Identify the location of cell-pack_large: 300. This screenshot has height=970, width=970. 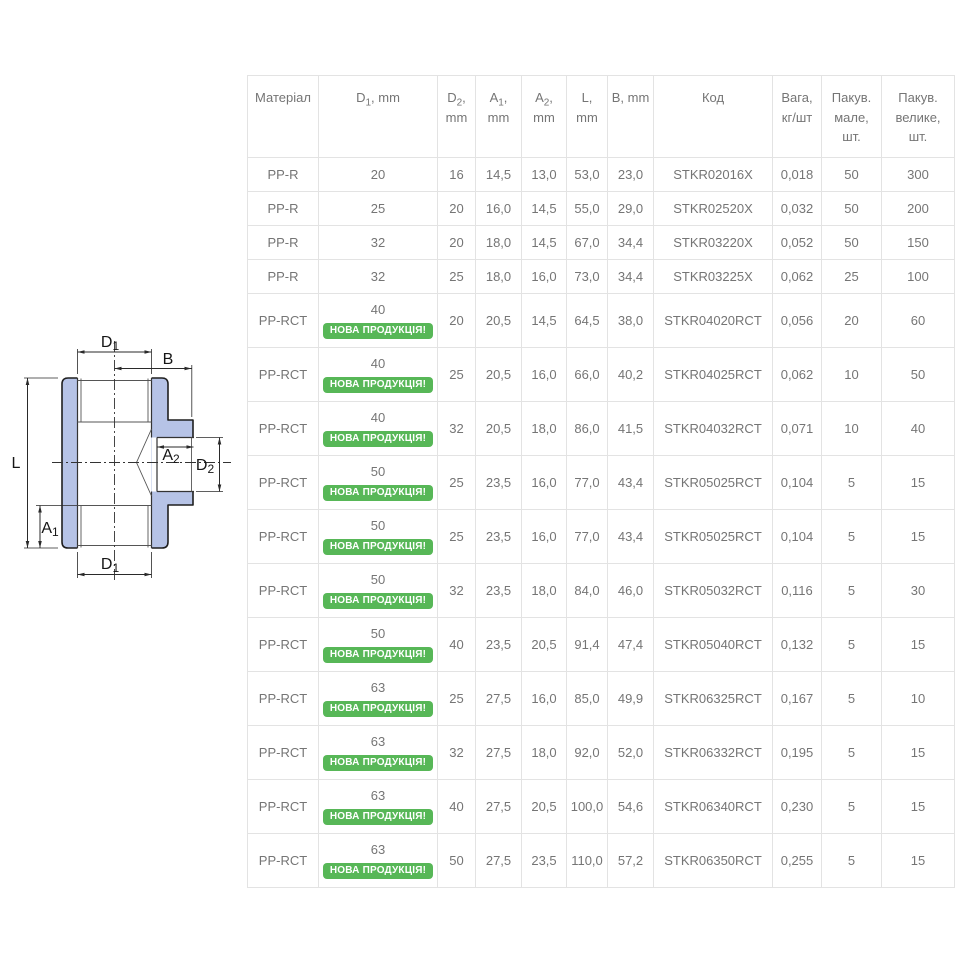
(918, 174).